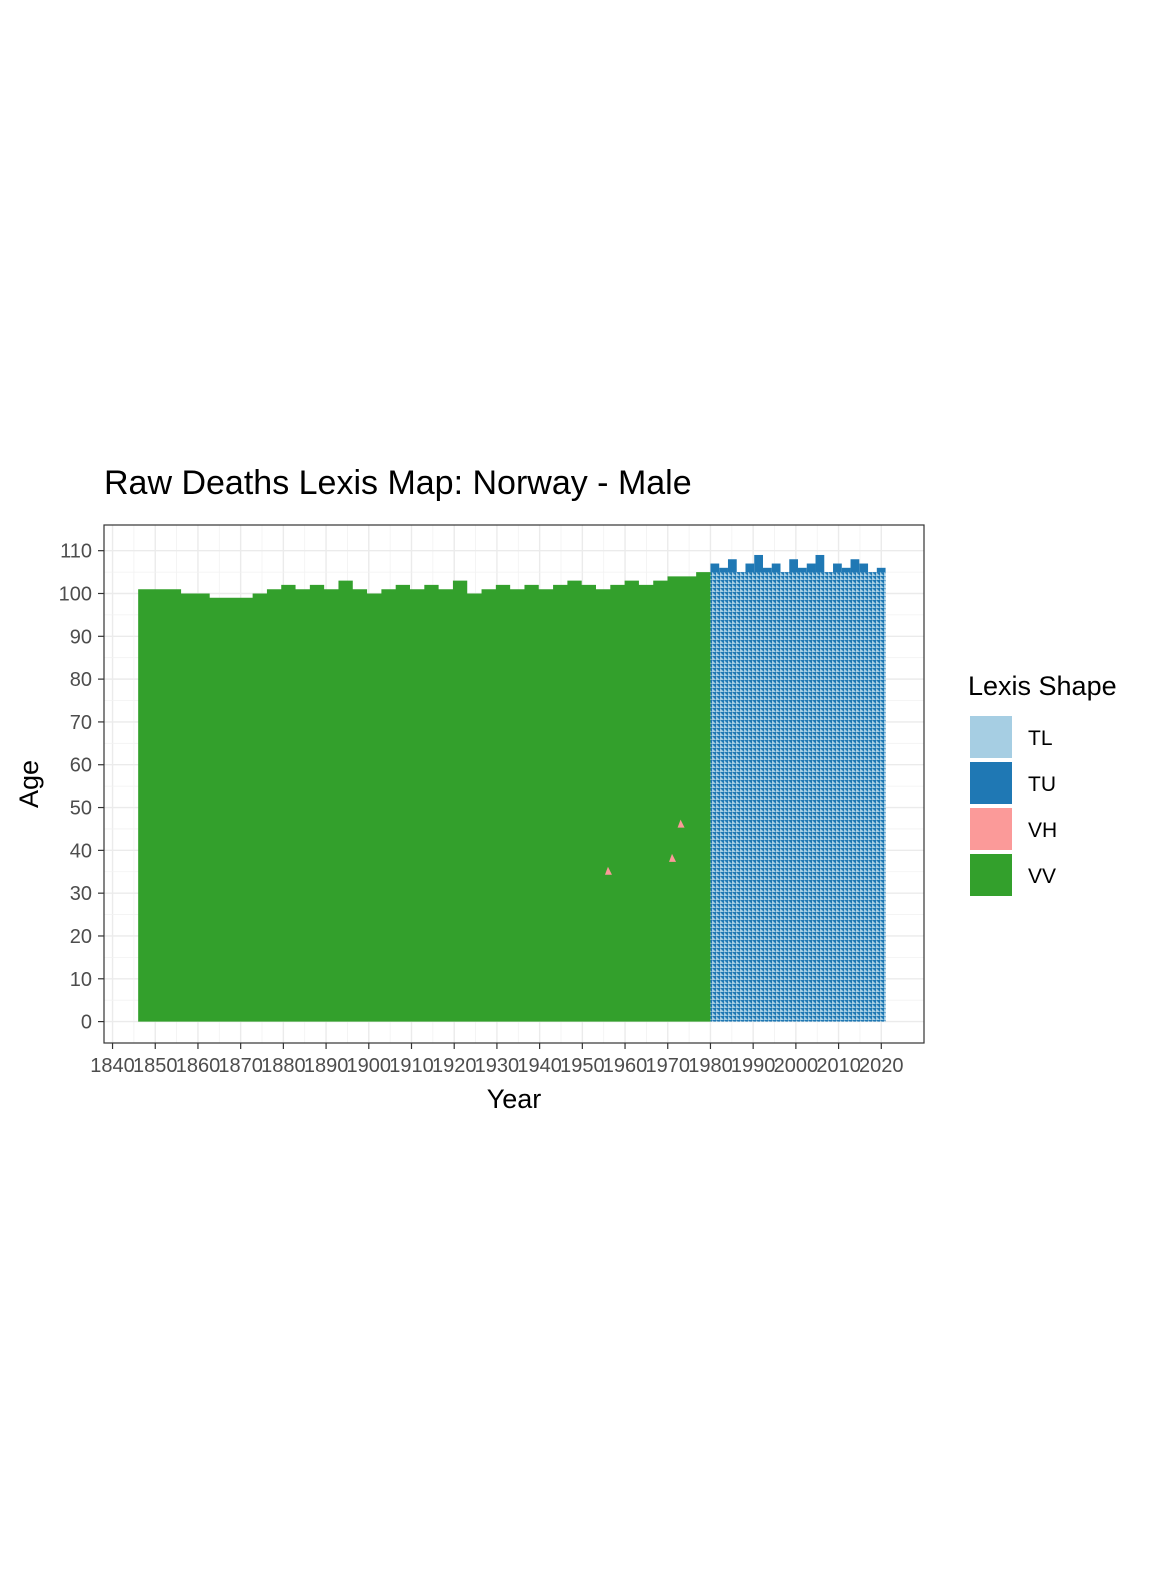 This screenshot has height=1584, width=1152. I want to click on y-tick-label: 90, so click(81, 637).